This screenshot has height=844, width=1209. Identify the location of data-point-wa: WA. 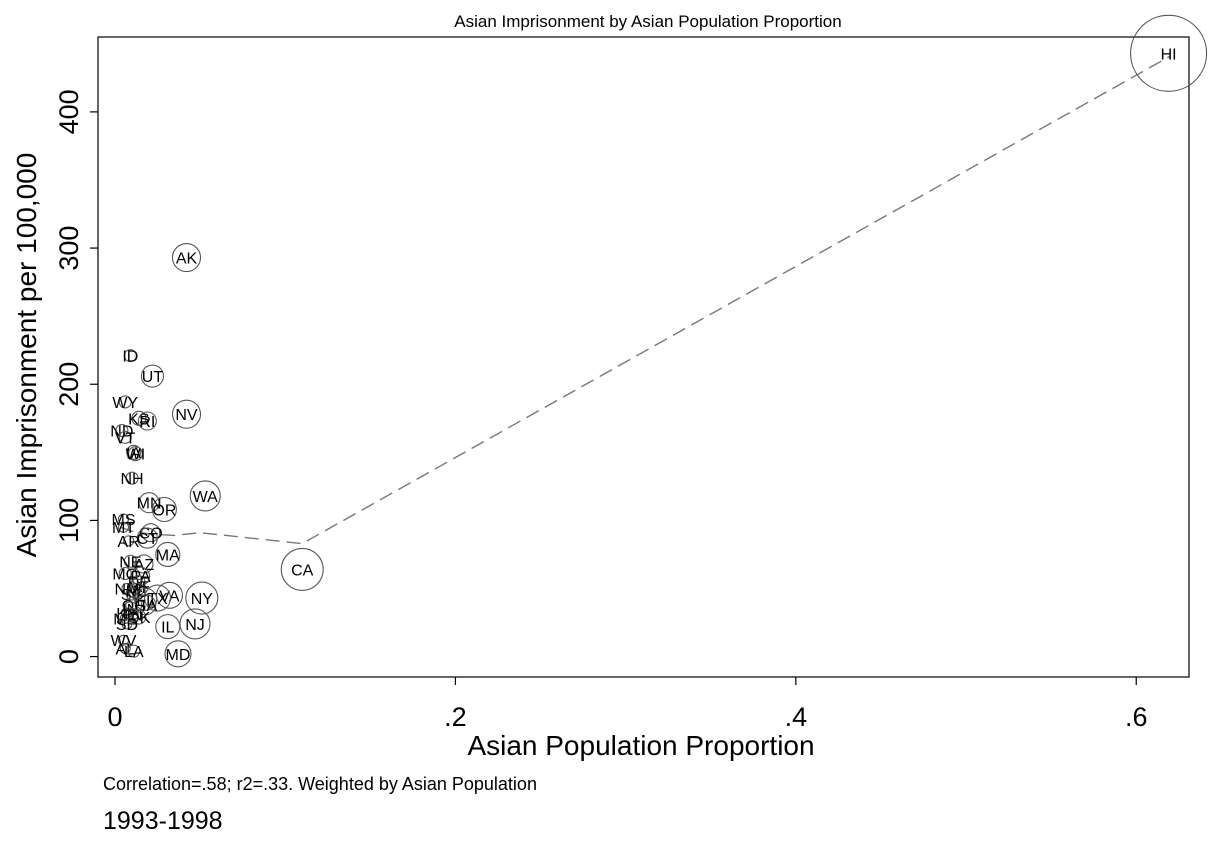
(205, 496).